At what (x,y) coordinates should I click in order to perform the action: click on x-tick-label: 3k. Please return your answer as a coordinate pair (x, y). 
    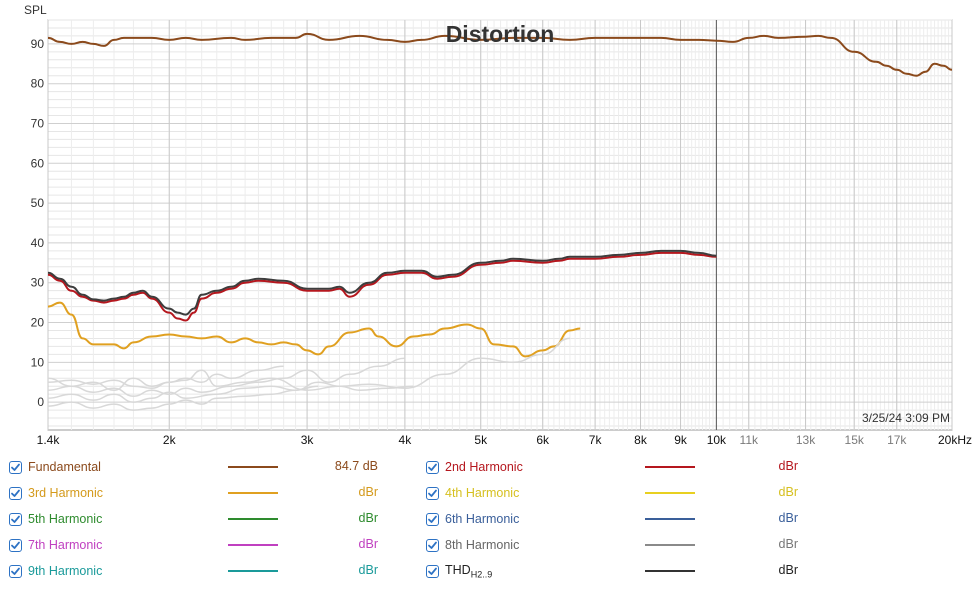
    Looking at the image, I should click on (308, 440).